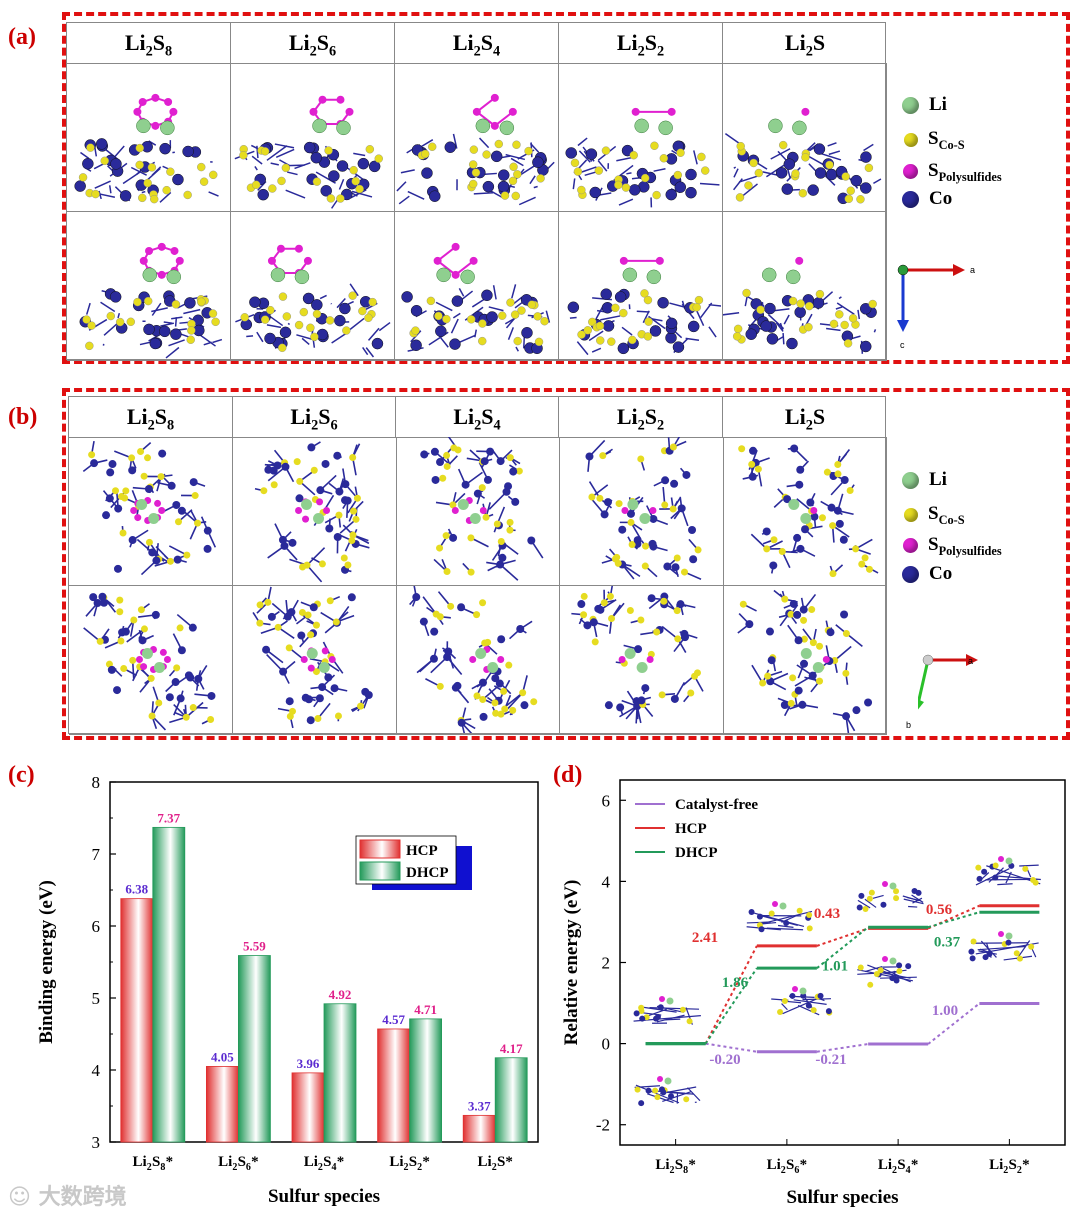 The image size is (1080, 1217). I want to click on y-tick-label: 8, so click(96, 782).